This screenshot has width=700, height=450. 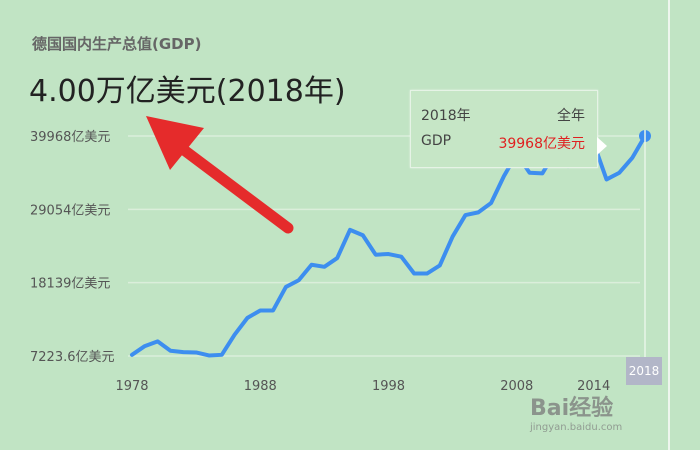 What do you see at coordinates (72, 247) in the screenshot?
I see `y-axis-labels: 7223.6亿美元 18139亿美元 29054亿美元 39968亿美元` at bounding box center [72, 247].